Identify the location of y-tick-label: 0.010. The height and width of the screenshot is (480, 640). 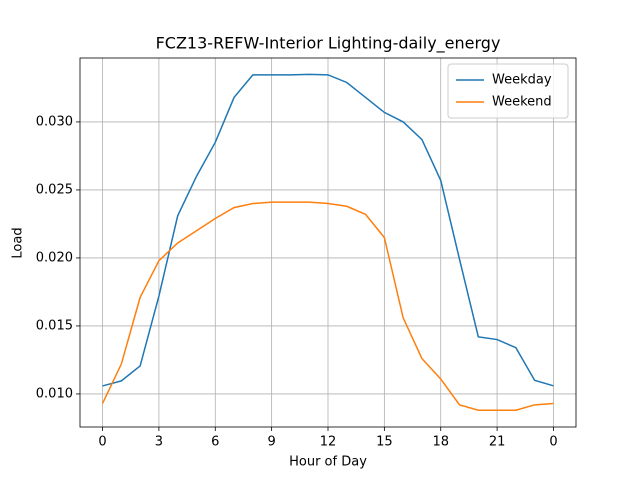
(54, 393).